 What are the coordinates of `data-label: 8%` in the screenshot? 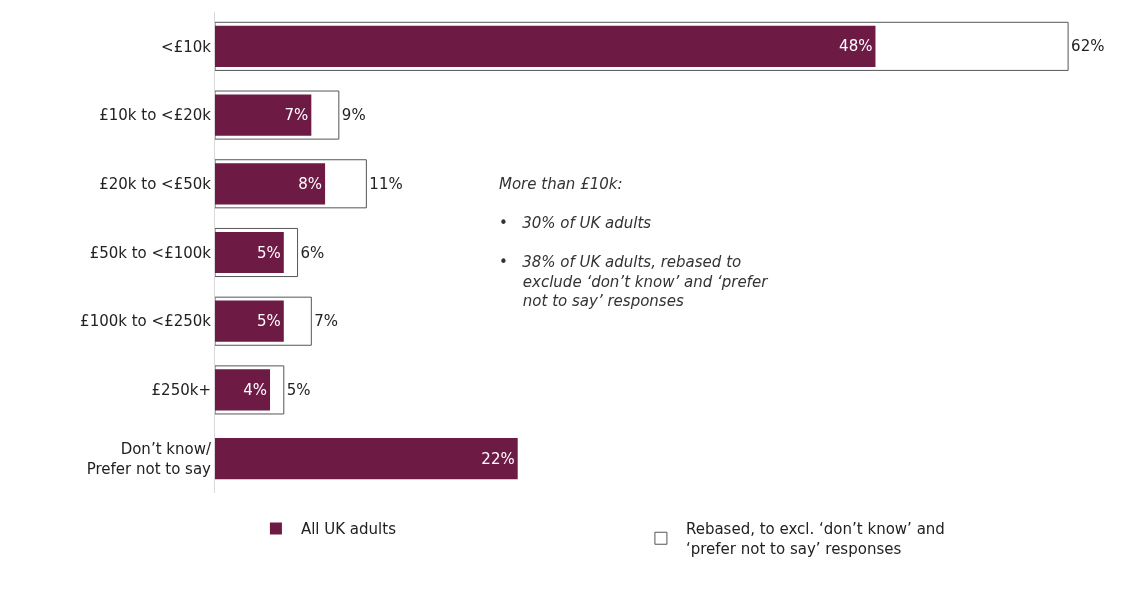 It's located at (310, 183).